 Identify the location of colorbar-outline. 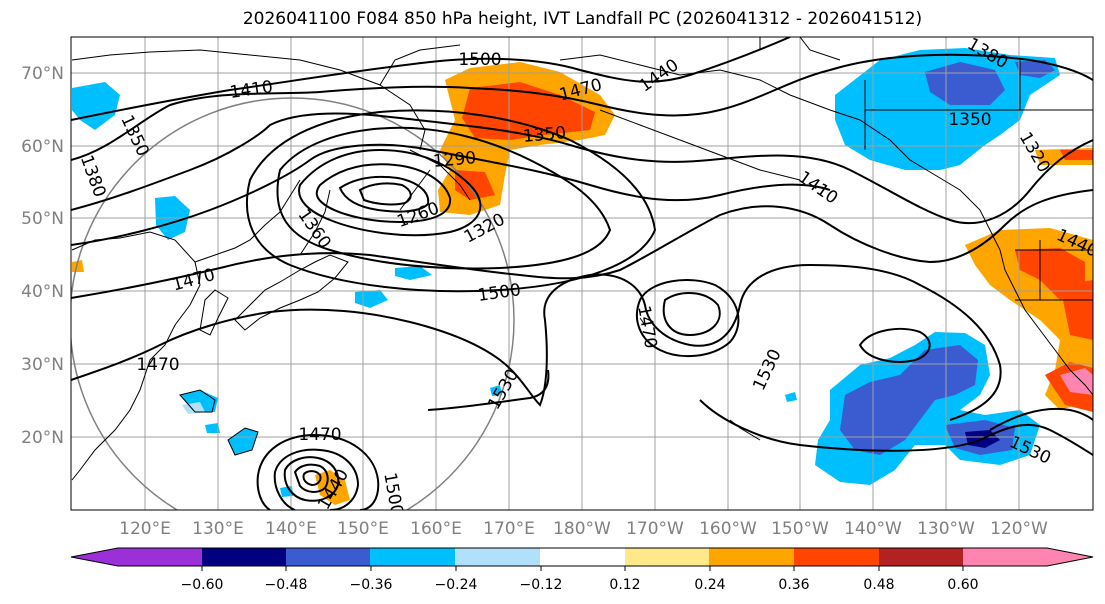
(582, 557).